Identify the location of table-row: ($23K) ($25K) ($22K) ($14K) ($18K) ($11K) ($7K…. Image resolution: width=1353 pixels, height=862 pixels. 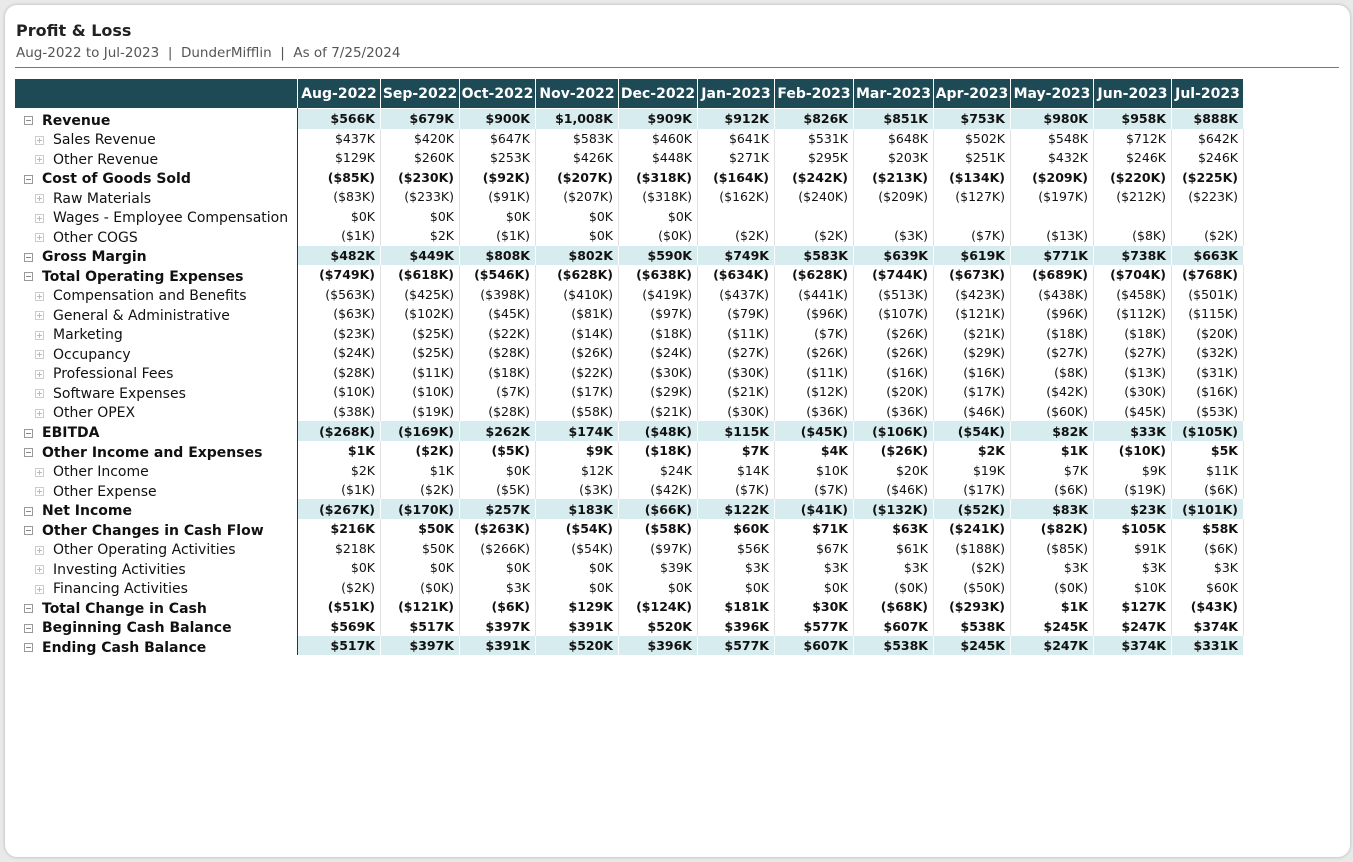
(771, 333).